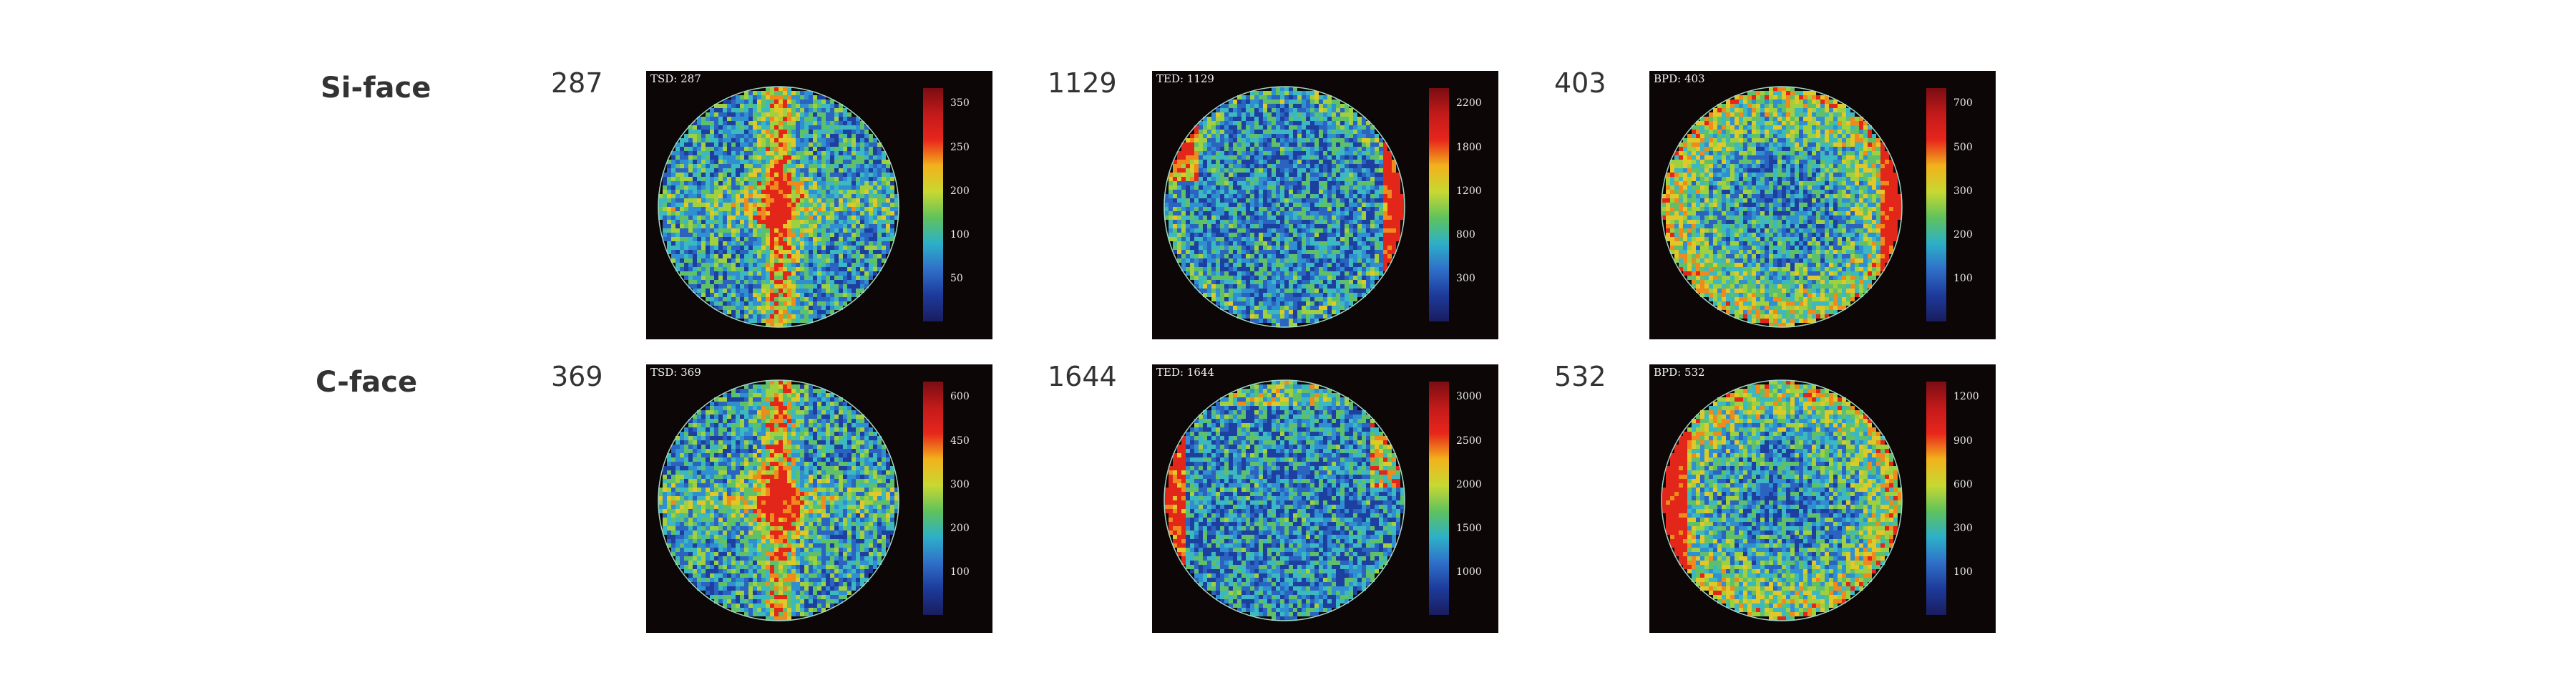 The image size is (2576, 693). Describe the element at coordinates (1963, 441) in the screenshot. I see `colorbar-tick-label: 900` at that location.